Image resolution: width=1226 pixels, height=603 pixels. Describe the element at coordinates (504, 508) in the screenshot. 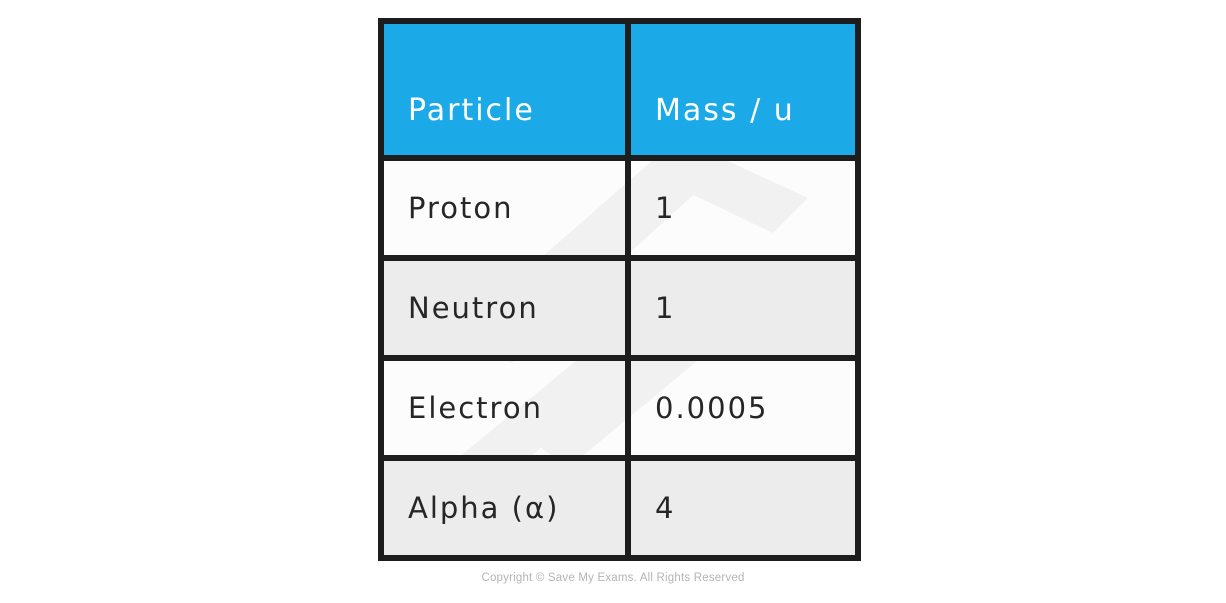

I see `particle-name-cell: Alpha (α)` at that location.